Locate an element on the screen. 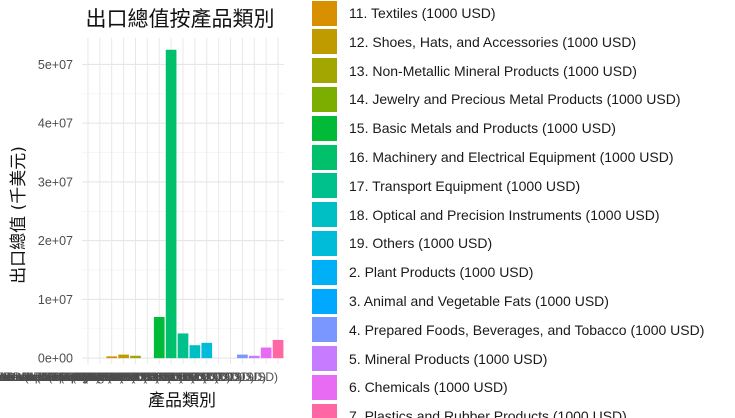  y-axis-ticks: 0e+00 1e+07 2e+07 3e+07 4e+07 5e+07 is located at coordinates (55, 212).